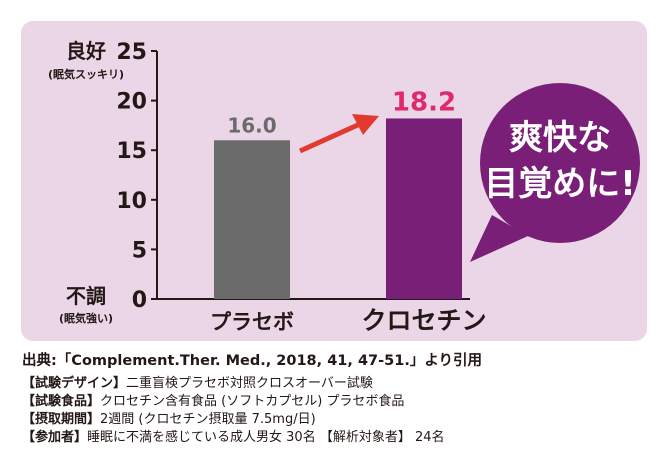 Image resolution: width=668 pixels, height=473 pixels. Describe the element at coordinates (252, 219) in the screenshot. I see `bar-placebo` at that location.